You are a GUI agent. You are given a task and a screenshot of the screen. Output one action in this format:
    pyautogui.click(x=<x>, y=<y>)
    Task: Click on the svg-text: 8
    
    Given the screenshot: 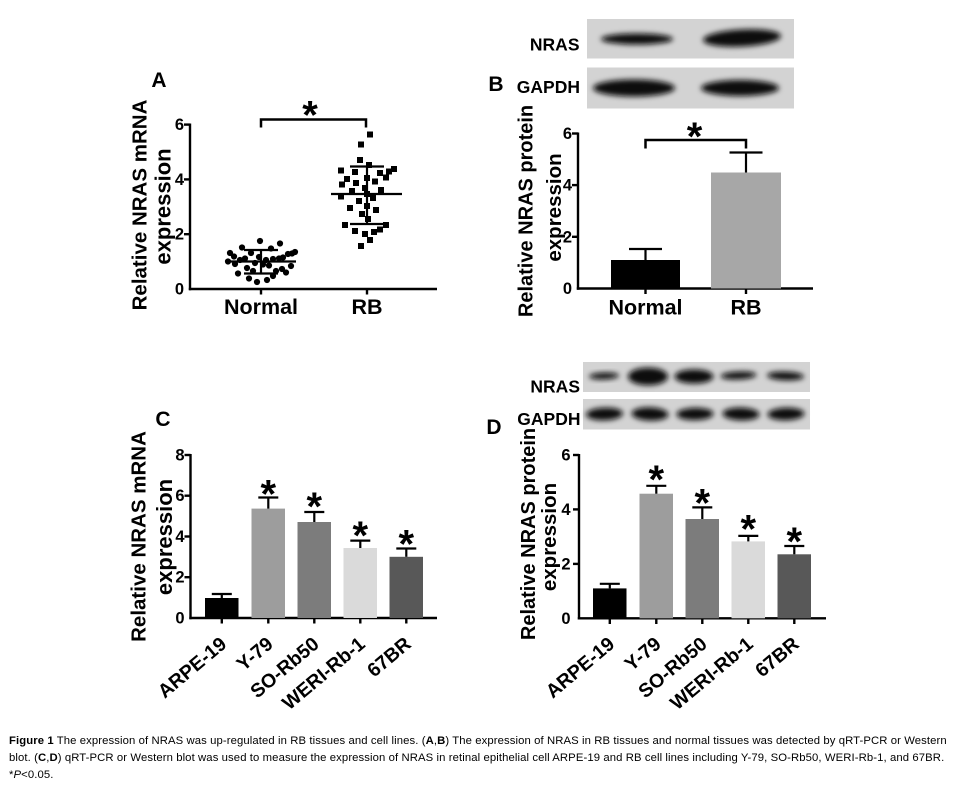 What is the action you would take?
    pyautogui.click(x=179, y=456)
    